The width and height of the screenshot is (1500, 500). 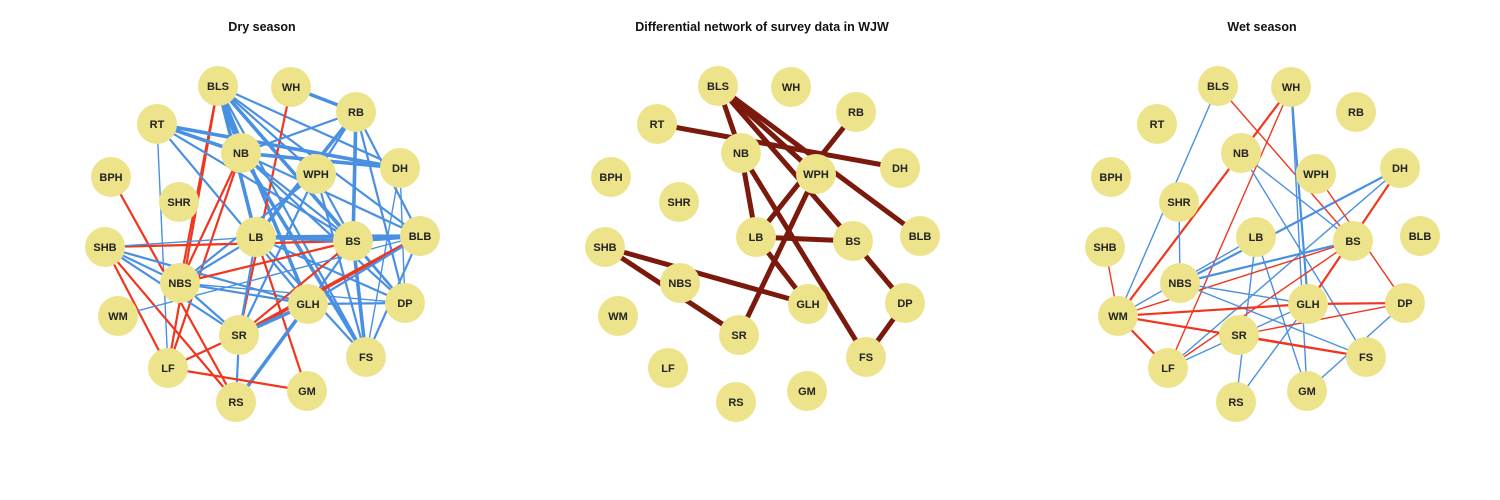 I want to click on node-nb: NB, so click(x=741, y=153).